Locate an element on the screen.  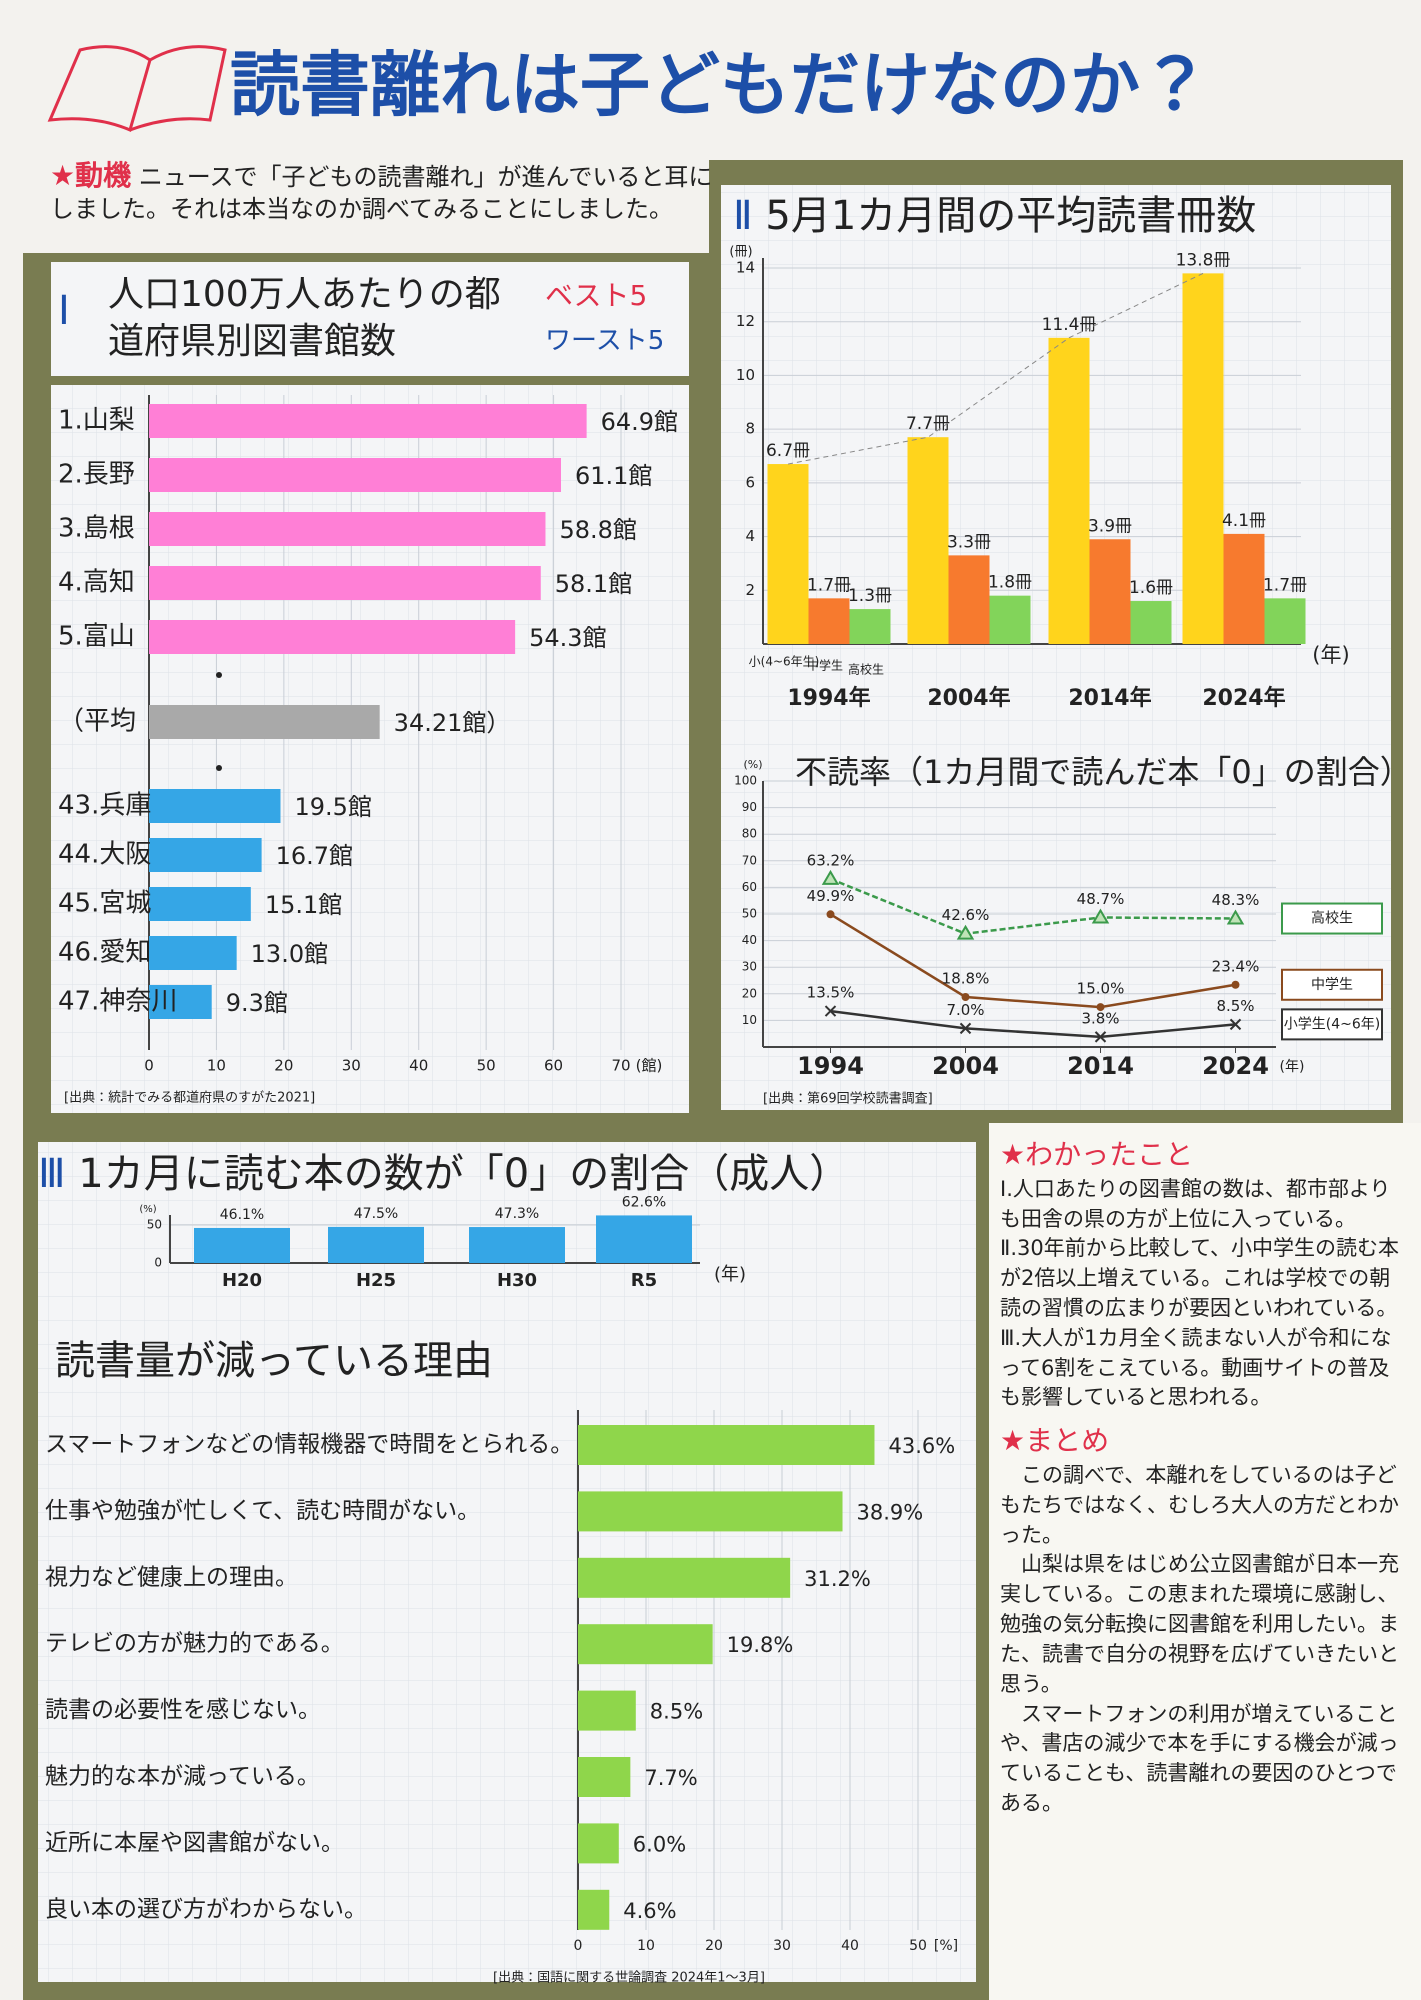
x-tick-label: 50 is located at coordinates (486, 1066).